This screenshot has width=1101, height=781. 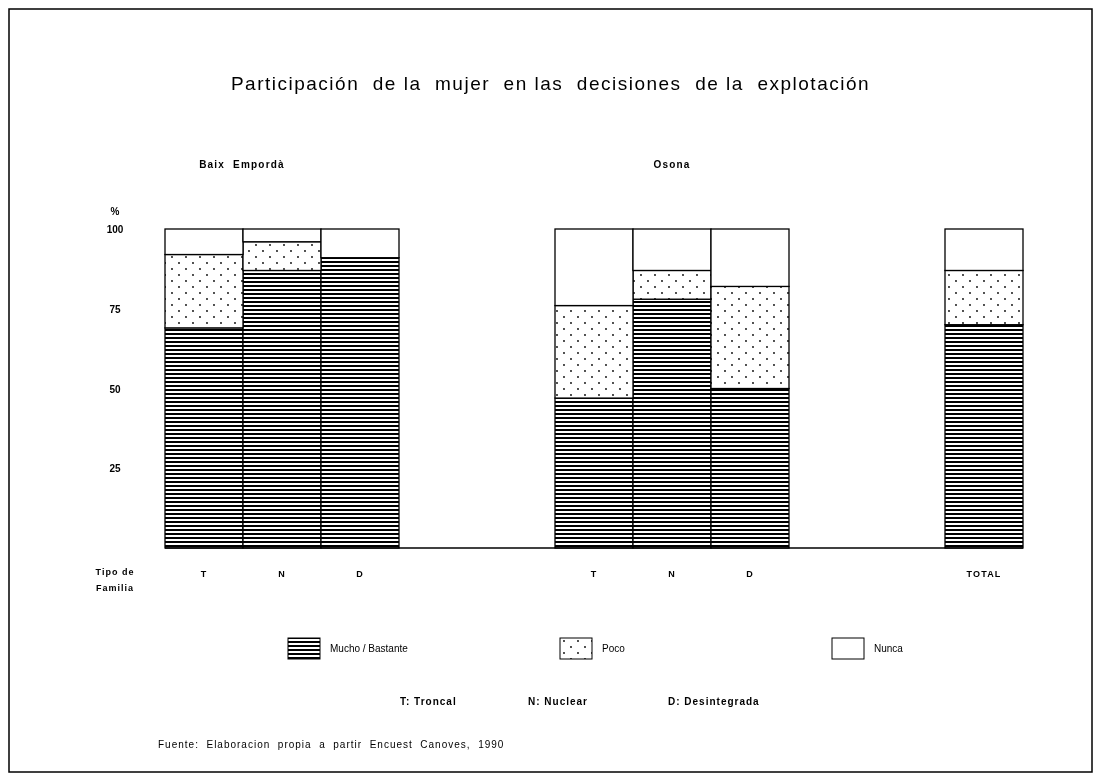 What do you see at coordinates (672, 164) in the screenshot?
I see `text: Osona` at bounding box center [672, 164].